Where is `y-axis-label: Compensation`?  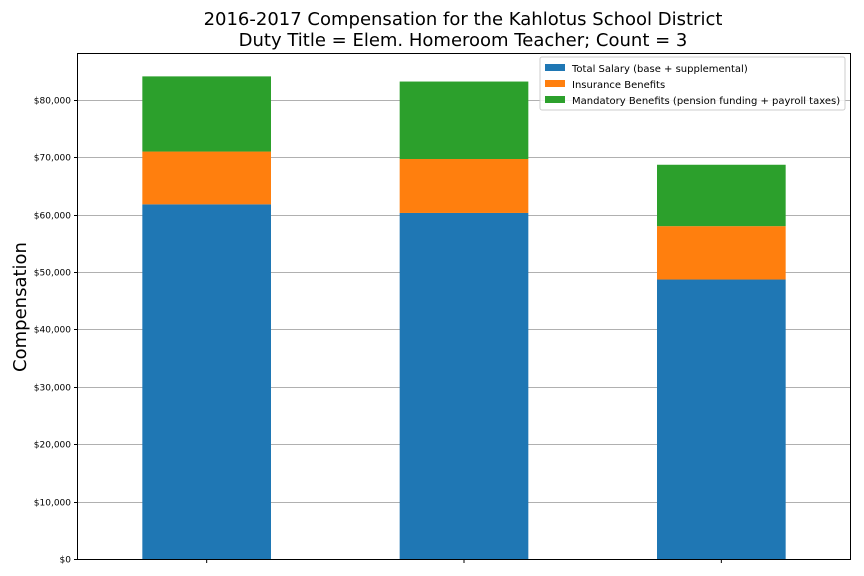
y-axis-label: Compensation is located at coordinates (20, 307).